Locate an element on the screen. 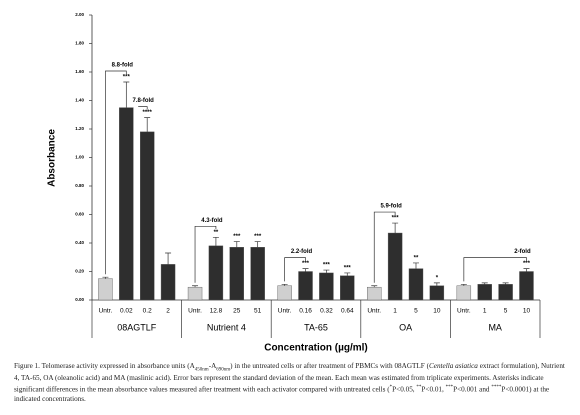  fold-label: 2-fold is located at coordinates (522, 252).